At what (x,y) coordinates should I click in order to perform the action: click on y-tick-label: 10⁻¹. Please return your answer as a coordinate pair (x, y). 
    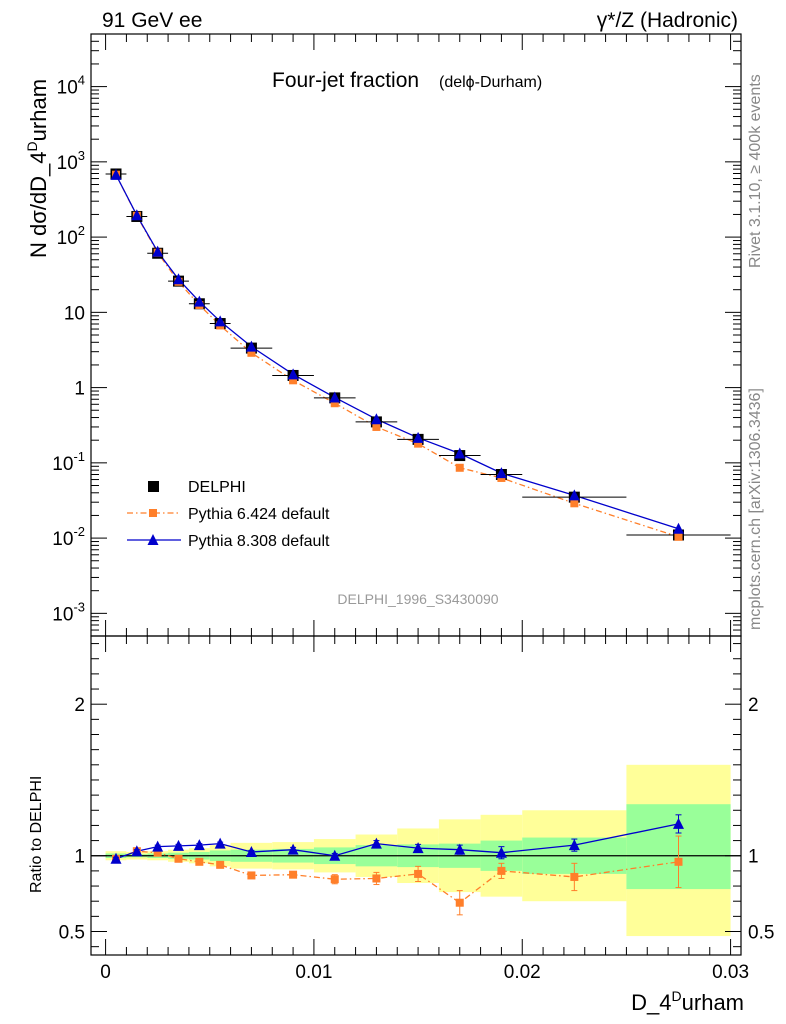
    Looking at the image, I should click on (68, 462).